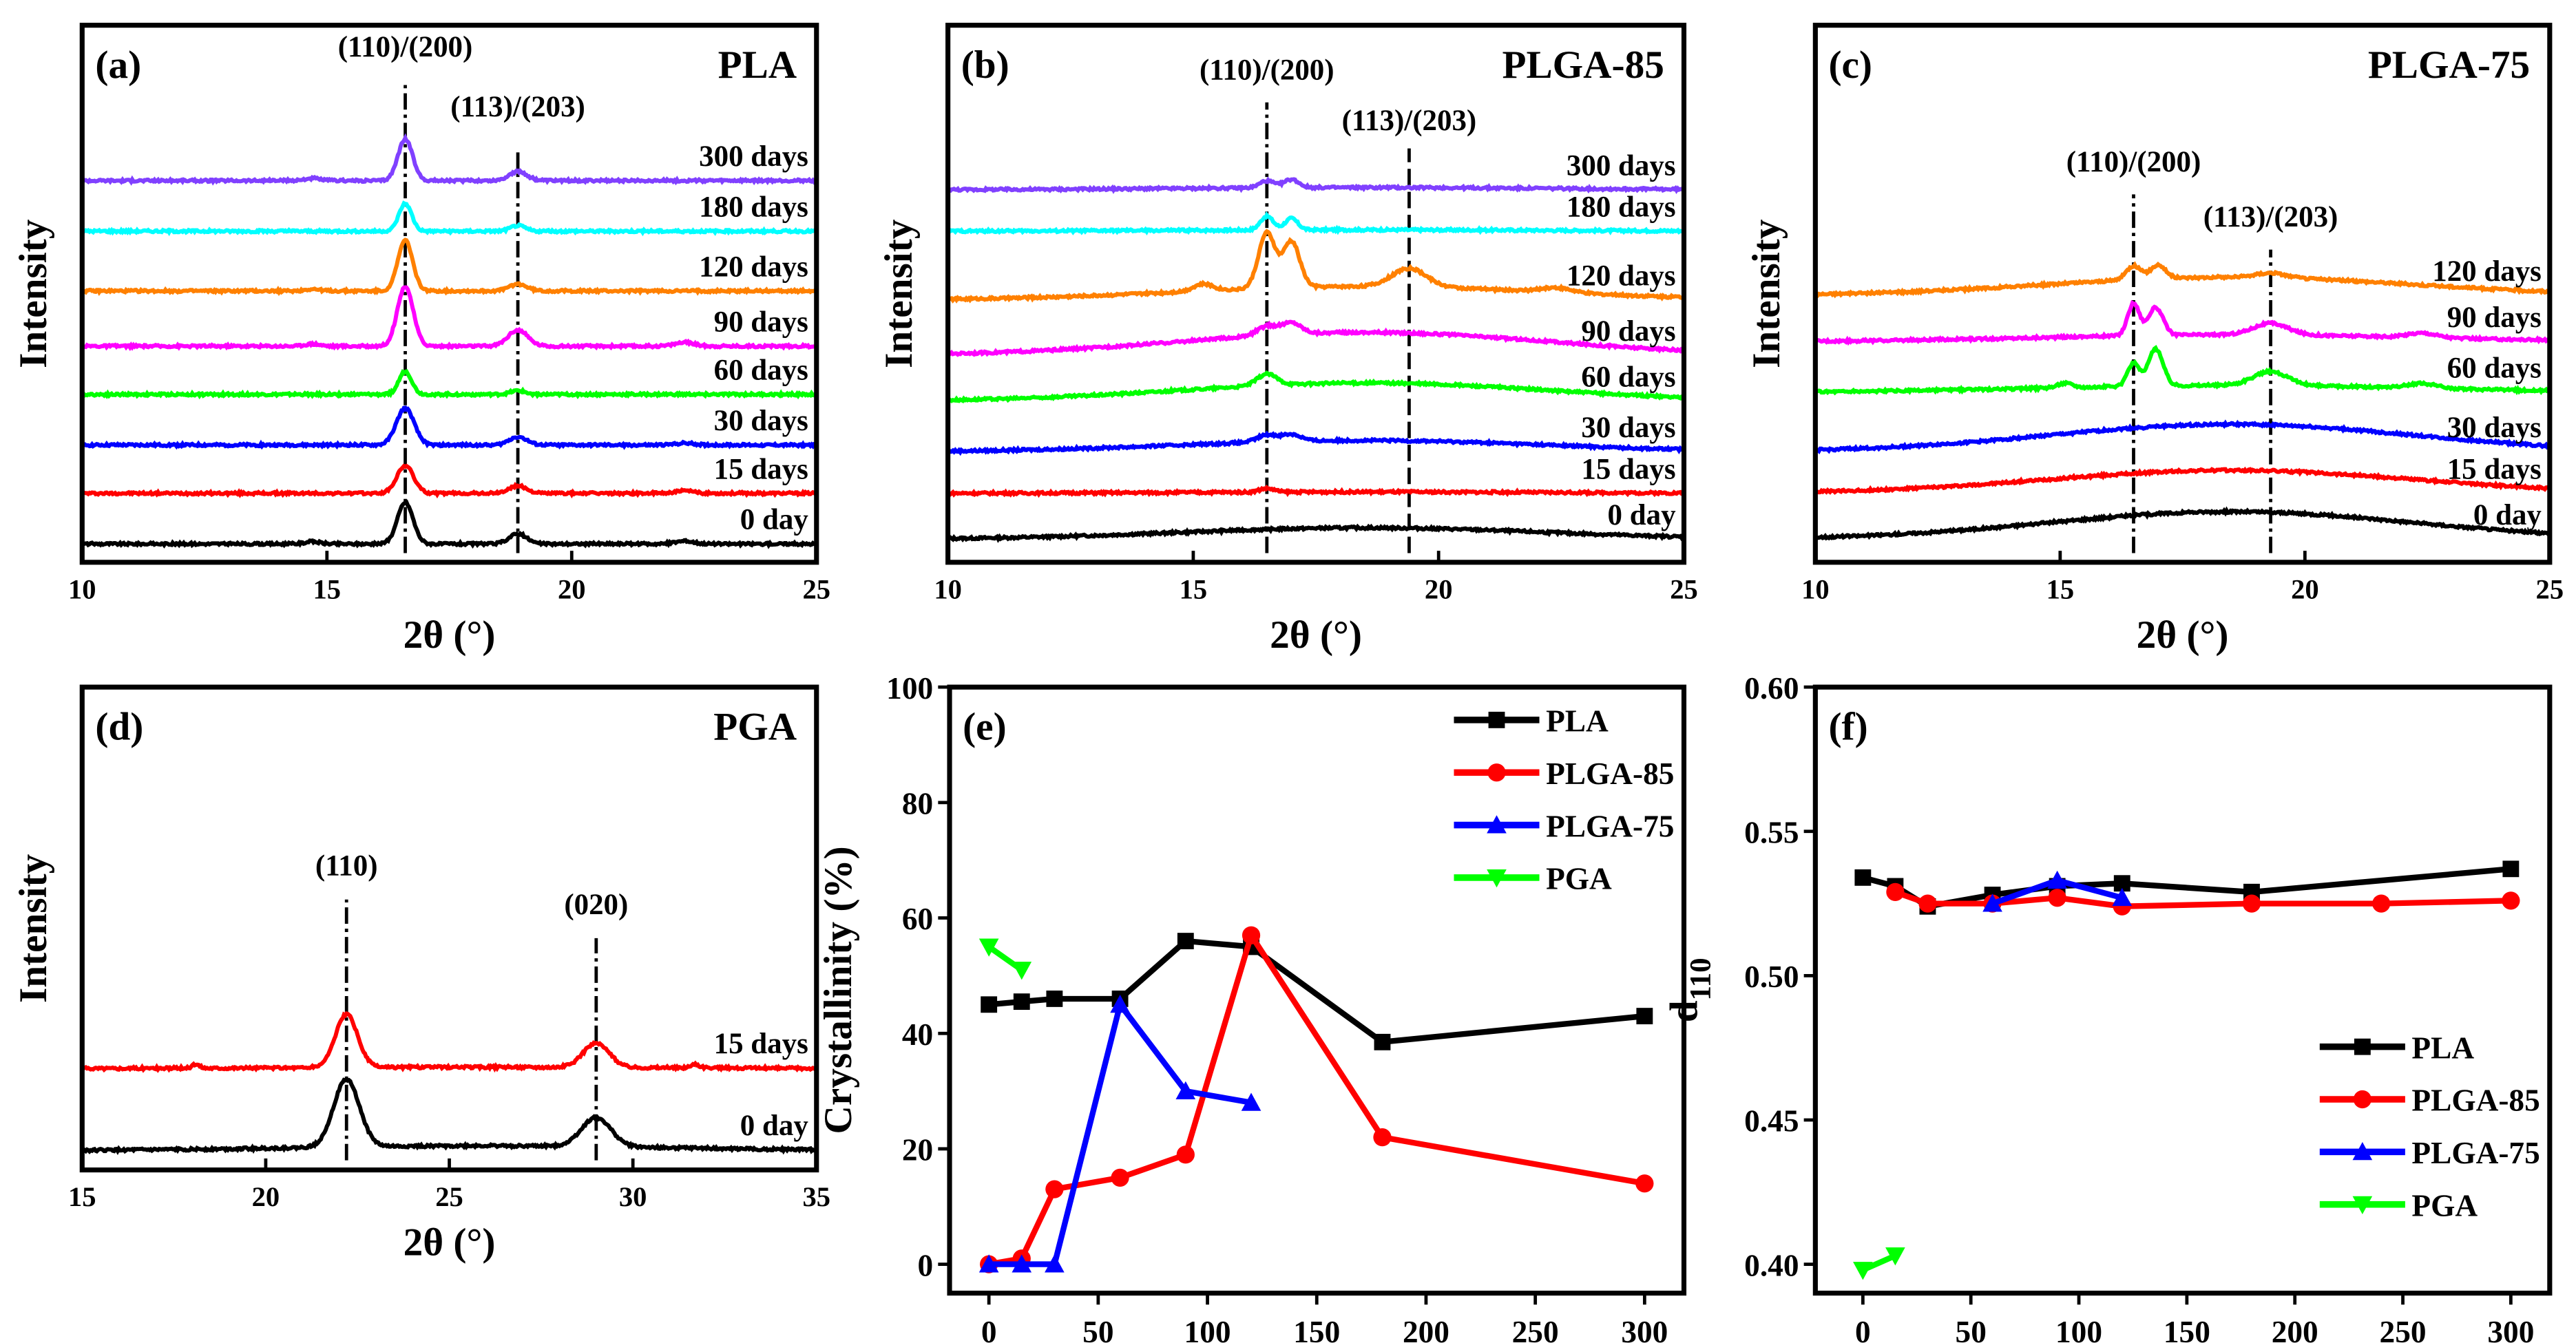  I want to click on y-tick-label: 0.60, so click(1771, 688).